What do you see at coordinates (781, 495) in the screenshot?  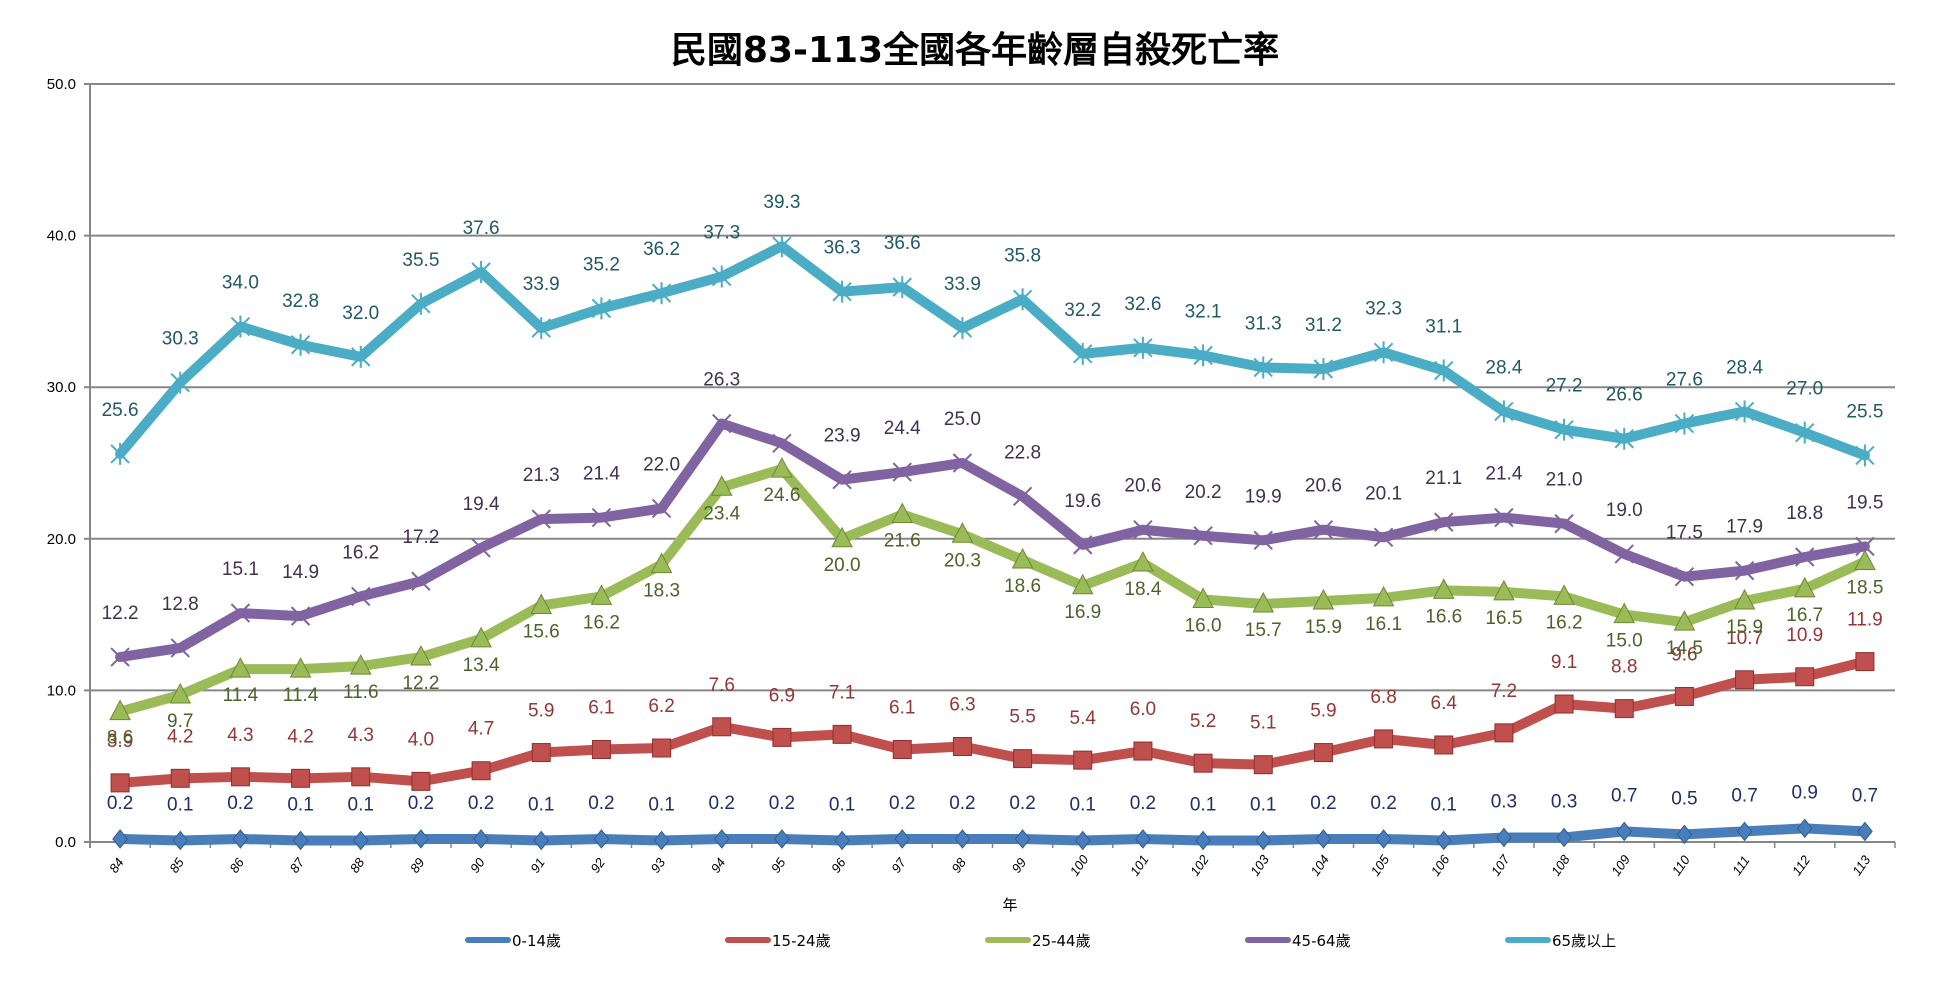 I see `data-label: 24.6` at bounding box center [781, 495].